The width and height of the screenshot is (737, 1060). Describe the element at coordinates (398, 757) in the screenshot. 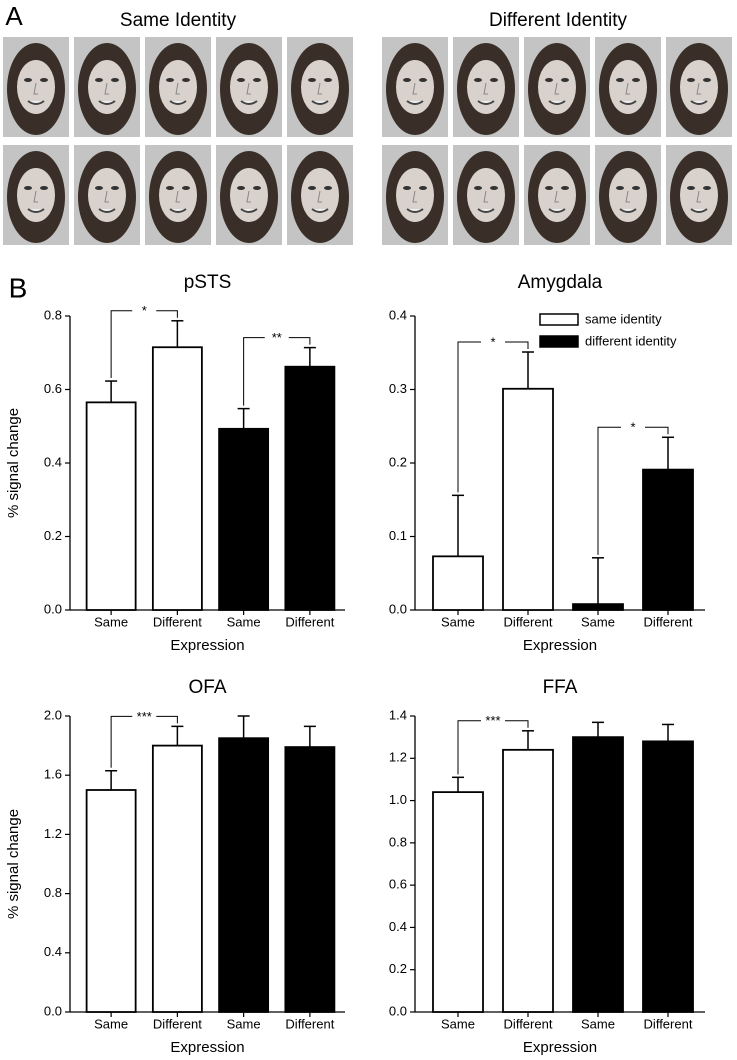

I see `y-tick-label: 1.2` at that location.